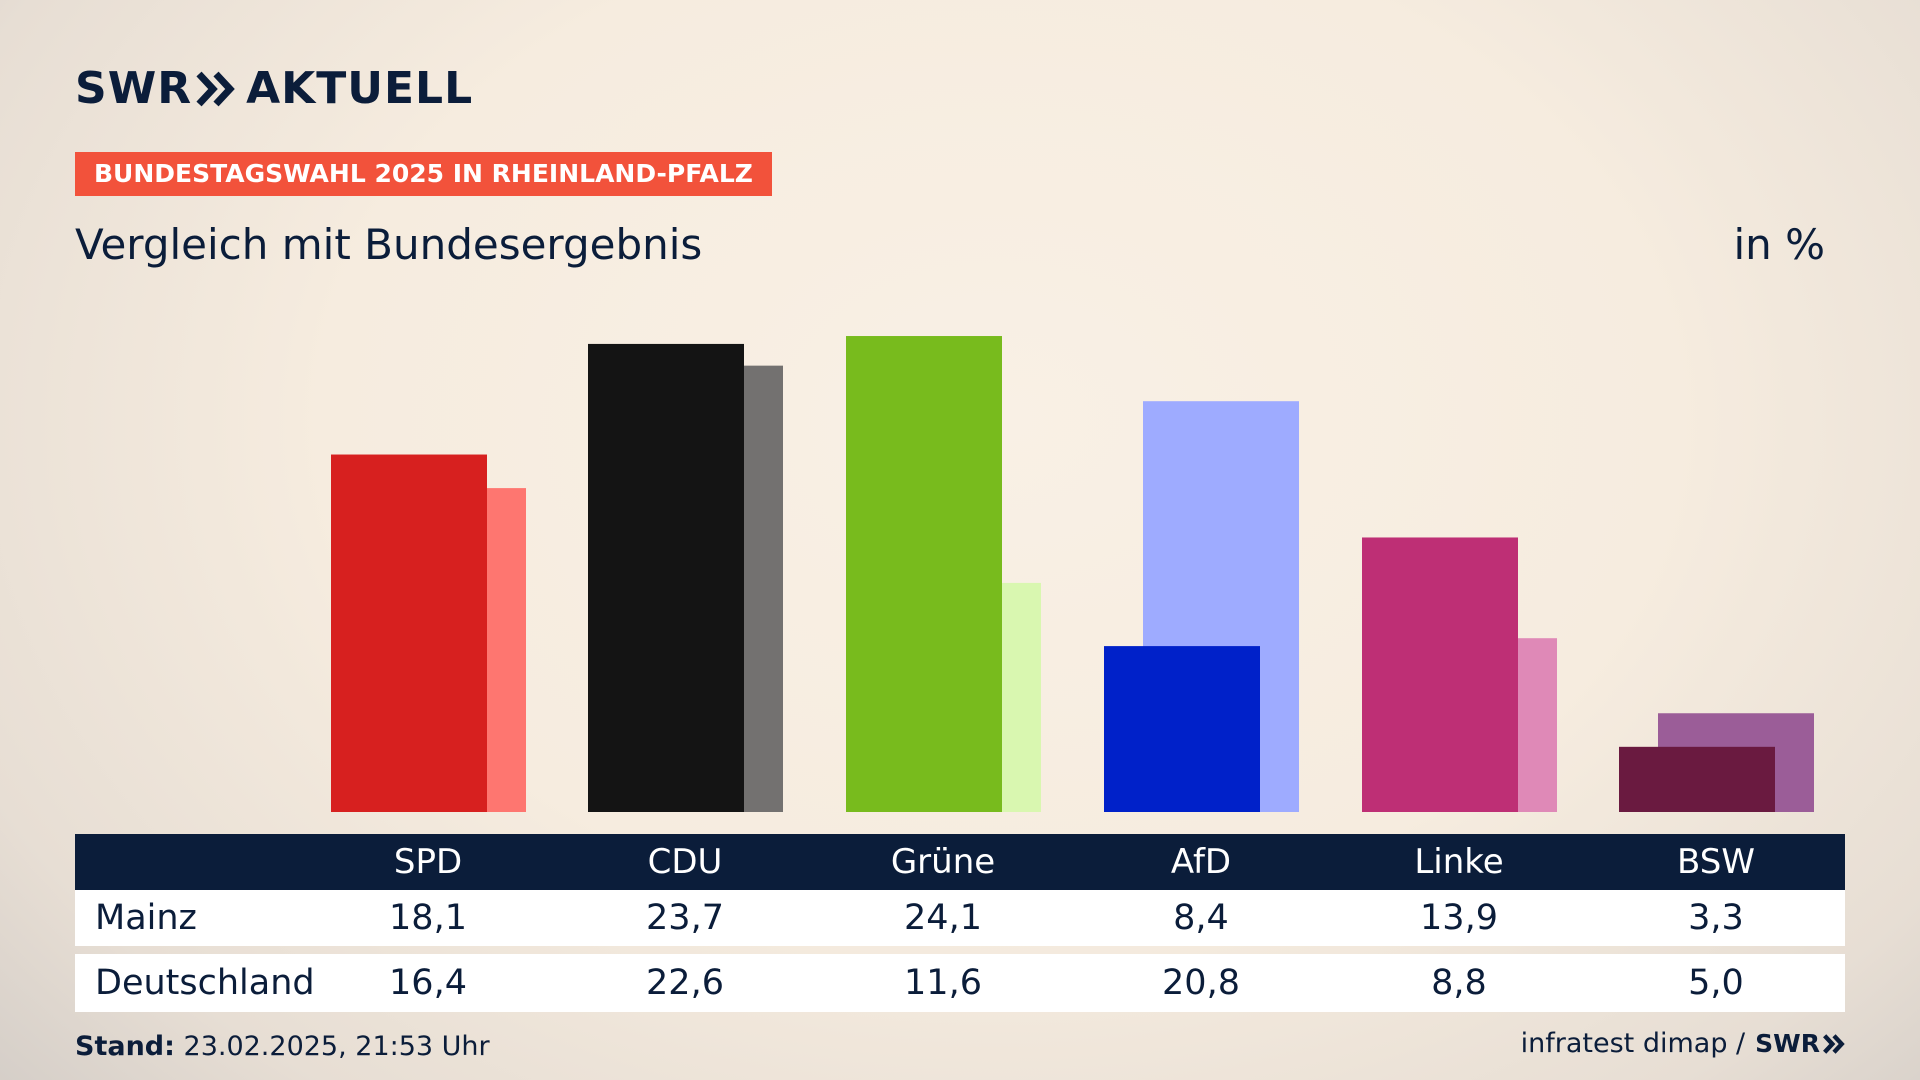  Describe the element at coordinates (423, 174) in the screenshot. I see `election-tag: BUNDESTAGSWAHL 2025 IN RHEINLAND-PFALZ` at that location.